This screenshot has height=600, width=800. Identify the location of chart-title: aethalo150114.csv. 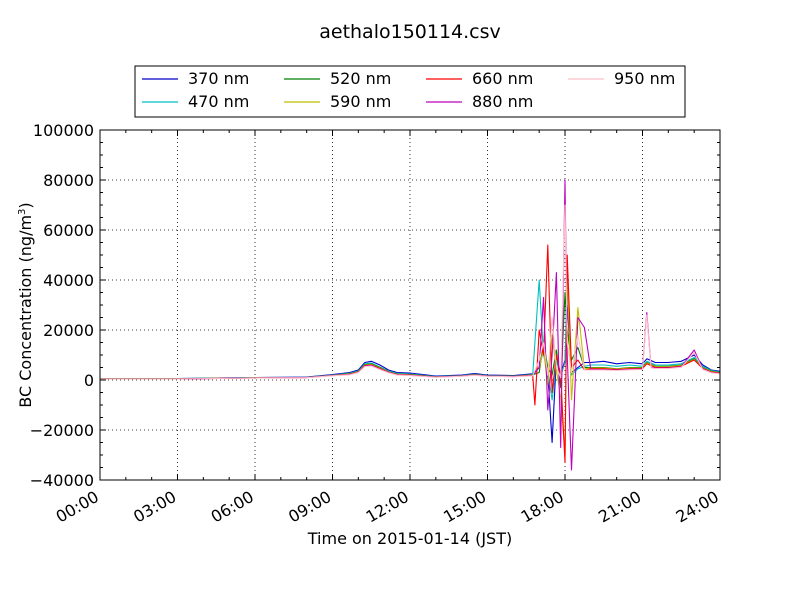
(410, 32).